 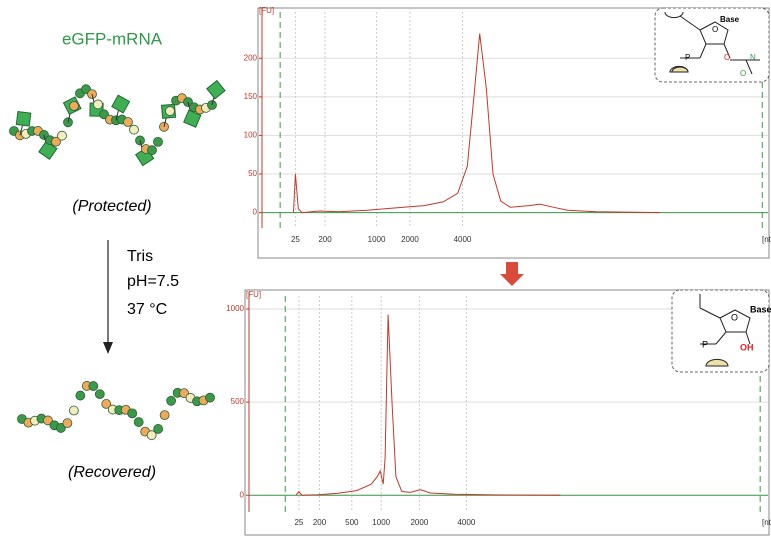 What do you see at coordinates (235, 308) in the screenshot?
I see `y-tick-label: 1000` at bounding box center [235, 308].